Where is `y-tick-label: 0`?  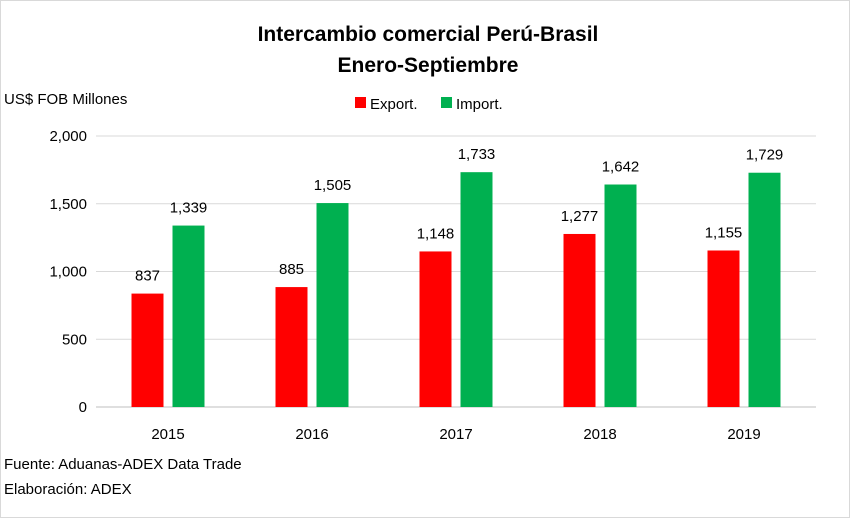 y-tick-label: 0 is located at coordinates (83, 407).